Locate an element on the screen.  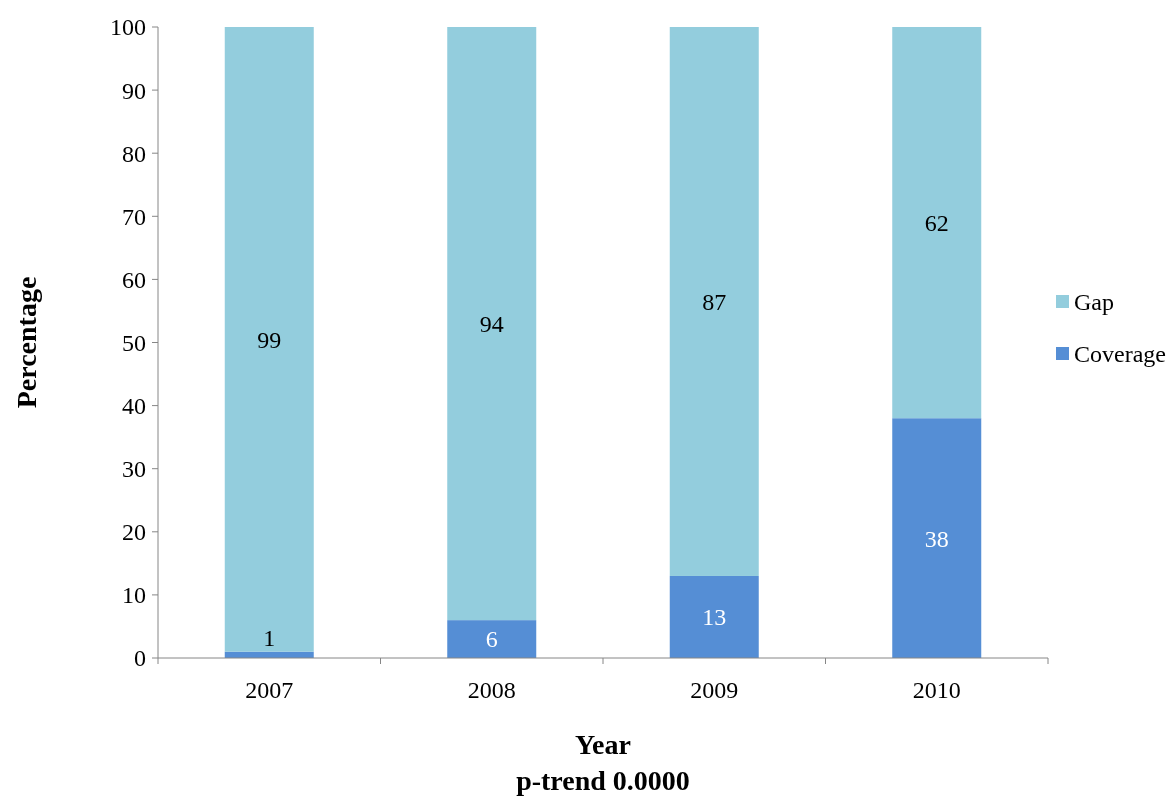
data-label: 99 is located at coordinates (269, 339).